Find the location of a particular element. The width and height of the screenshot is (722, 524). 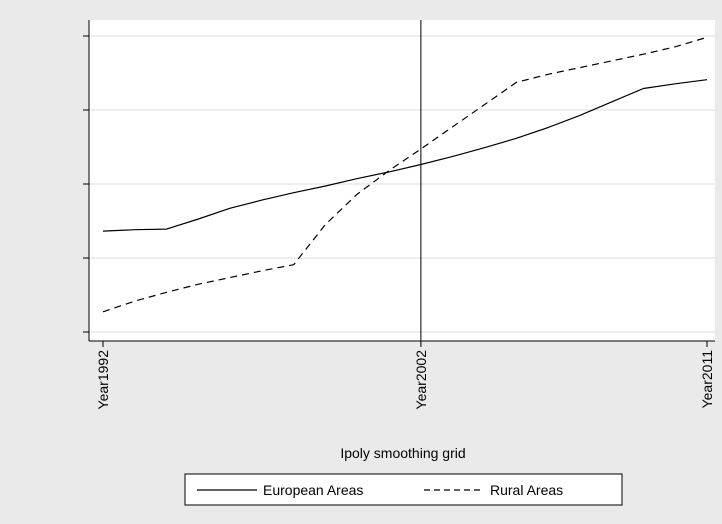

x-tick-label: Year1992 is located at coordinates (103, 380).